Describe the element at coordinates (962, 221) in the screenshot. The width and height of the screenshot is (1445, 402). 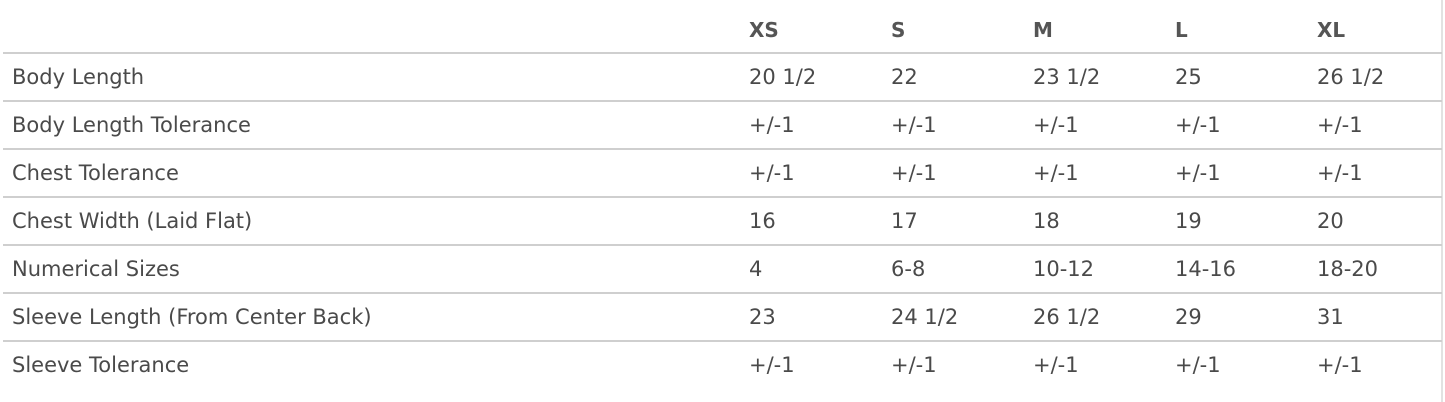
I see `size-value-cell: 17` at that location.